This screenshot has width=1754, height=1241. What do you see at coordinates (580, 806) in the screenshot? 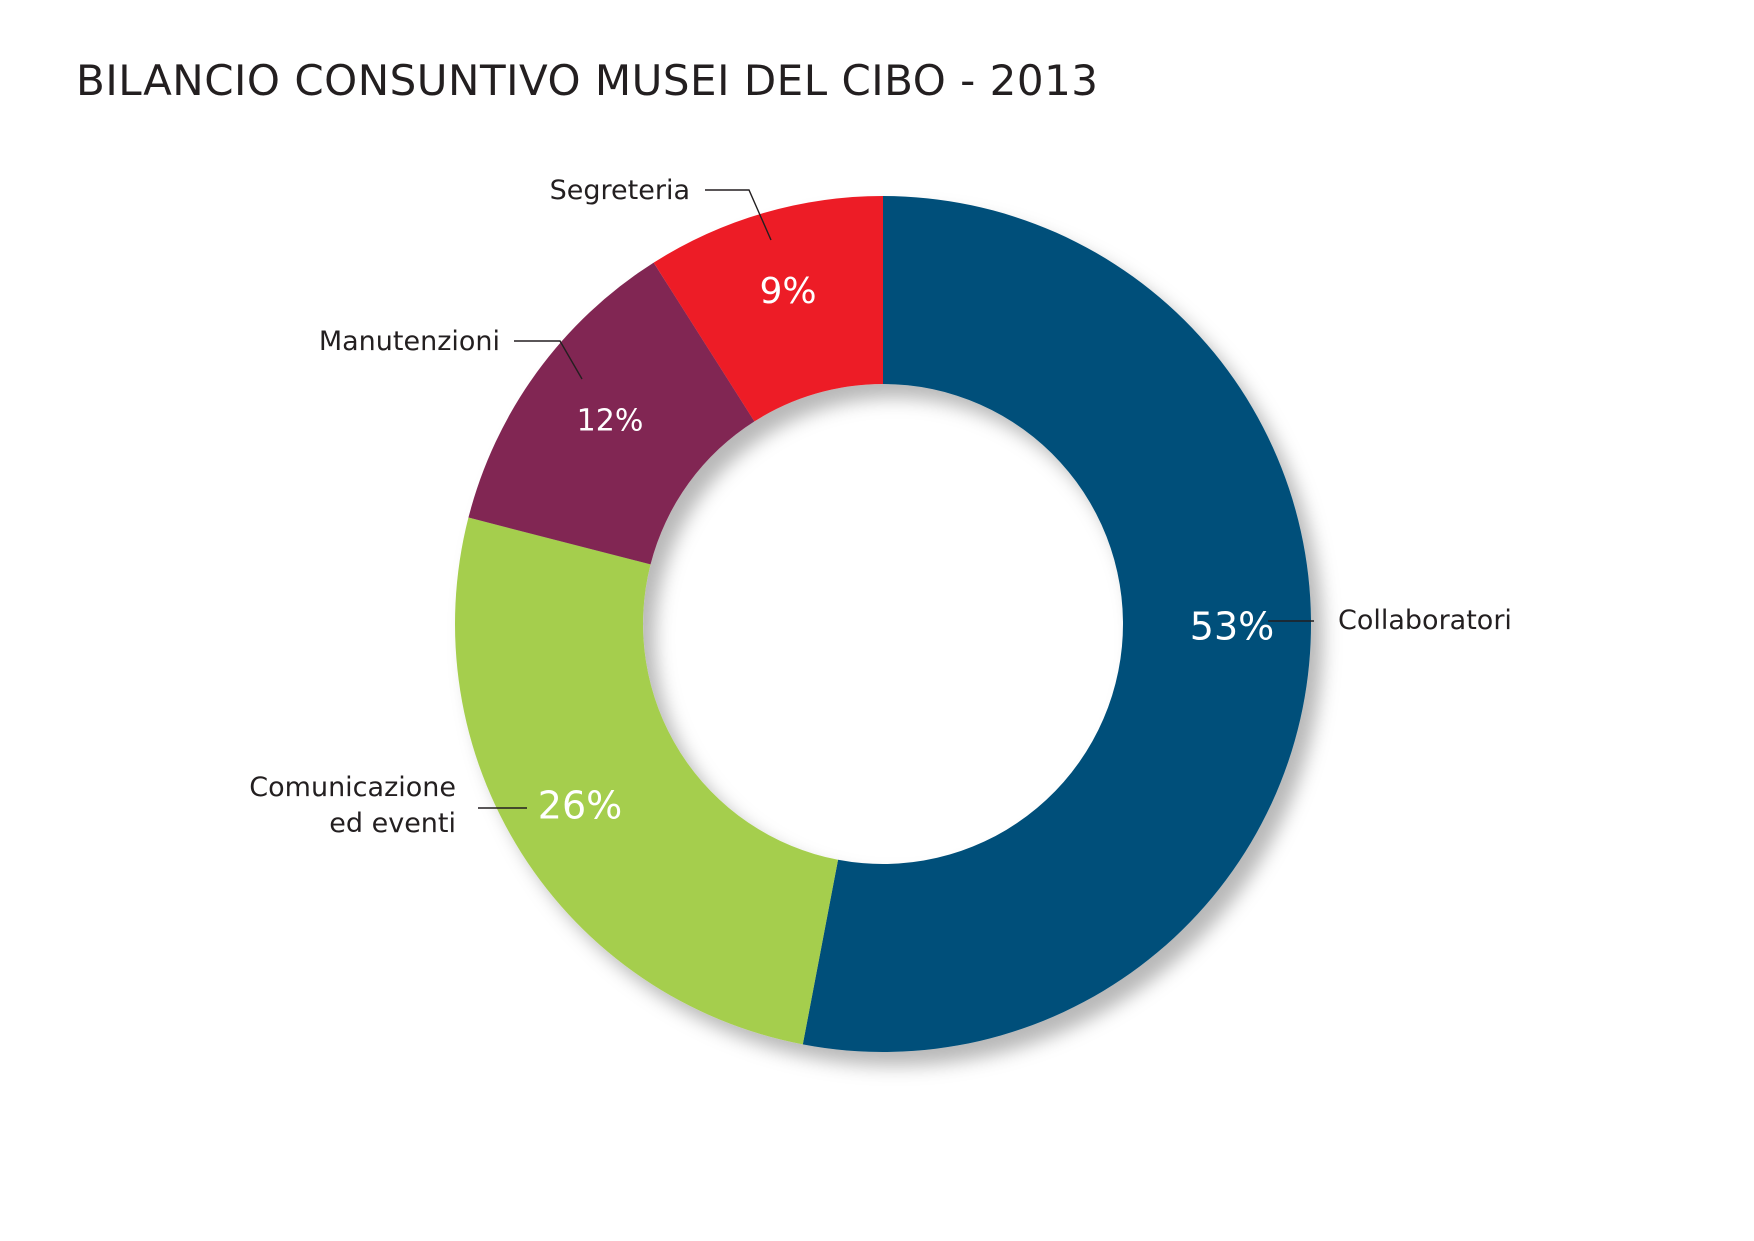
I see `value-label-comunicazione: 26%` at bounding box center [580, 806].